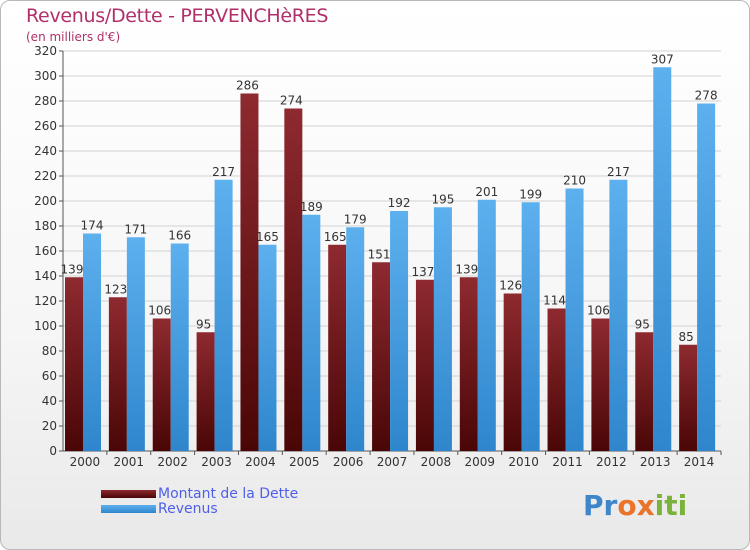 This screenshot has width=750, height=550. What do you see at coordinates (635, 505) in the screenshot?
I see `proxiti-logo: Proxiti` at bounding box center [635, 505].